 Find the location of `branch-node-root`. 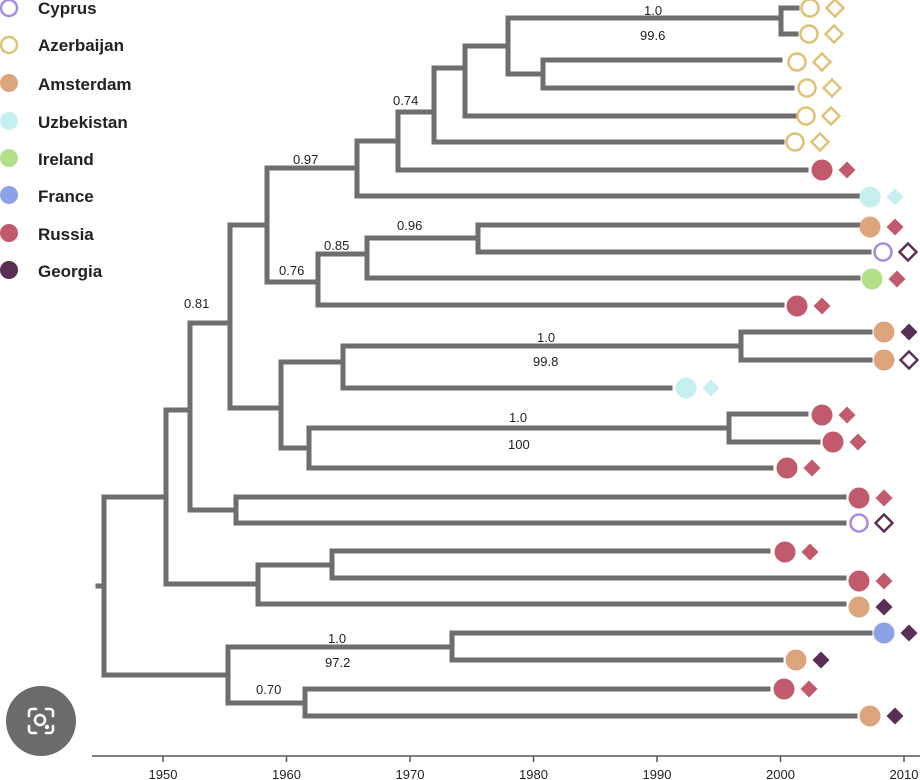

branch-node-root is located at coordinates (166, 586).